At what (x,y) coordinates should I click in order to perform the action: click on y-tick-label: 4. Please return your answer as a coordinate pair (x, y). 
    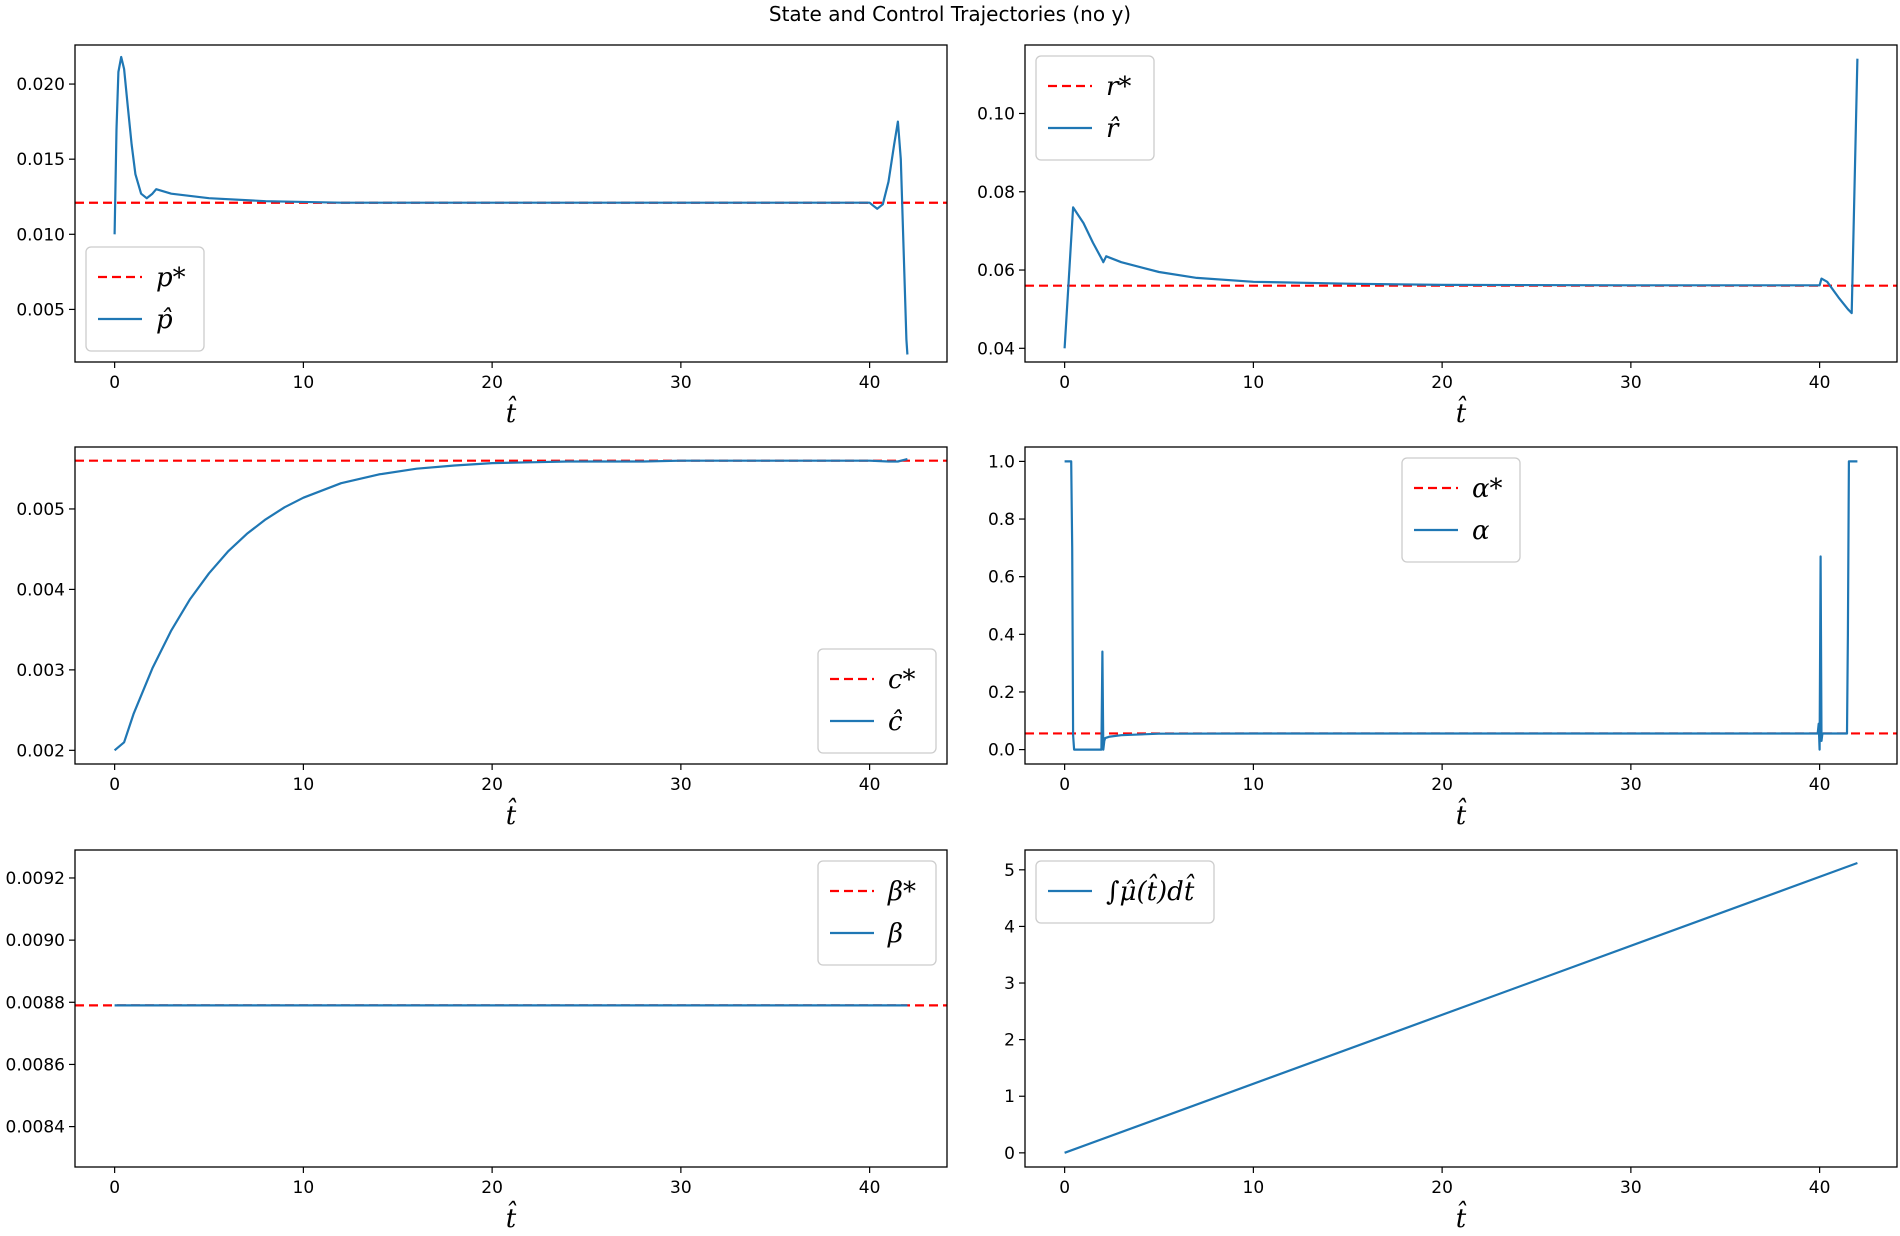
    Looking at the image, I should click on (1009, 927).